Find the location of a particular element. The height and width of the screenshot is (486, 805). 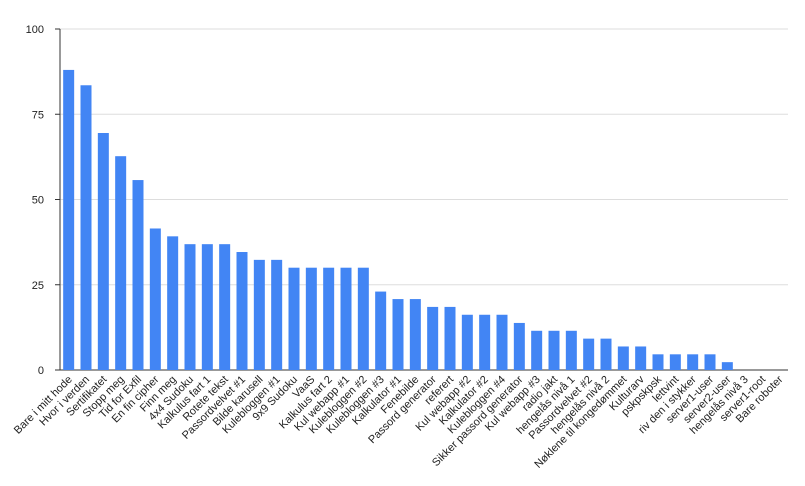

y-tick-label: 75 is located at coordinates (38, 115).